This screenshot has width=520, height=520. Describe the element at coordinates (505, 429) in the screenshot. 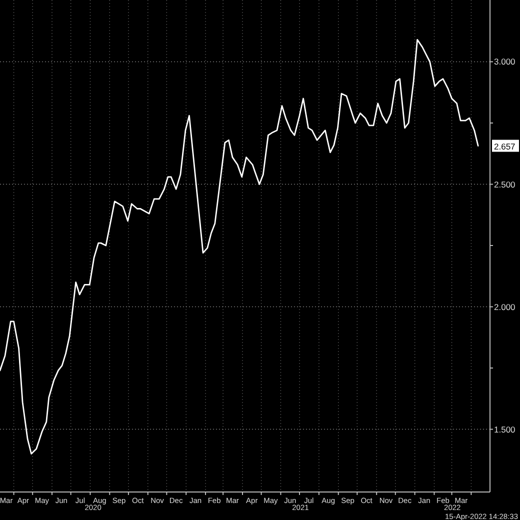

I see `y-tick-label: 1.500` at that location.